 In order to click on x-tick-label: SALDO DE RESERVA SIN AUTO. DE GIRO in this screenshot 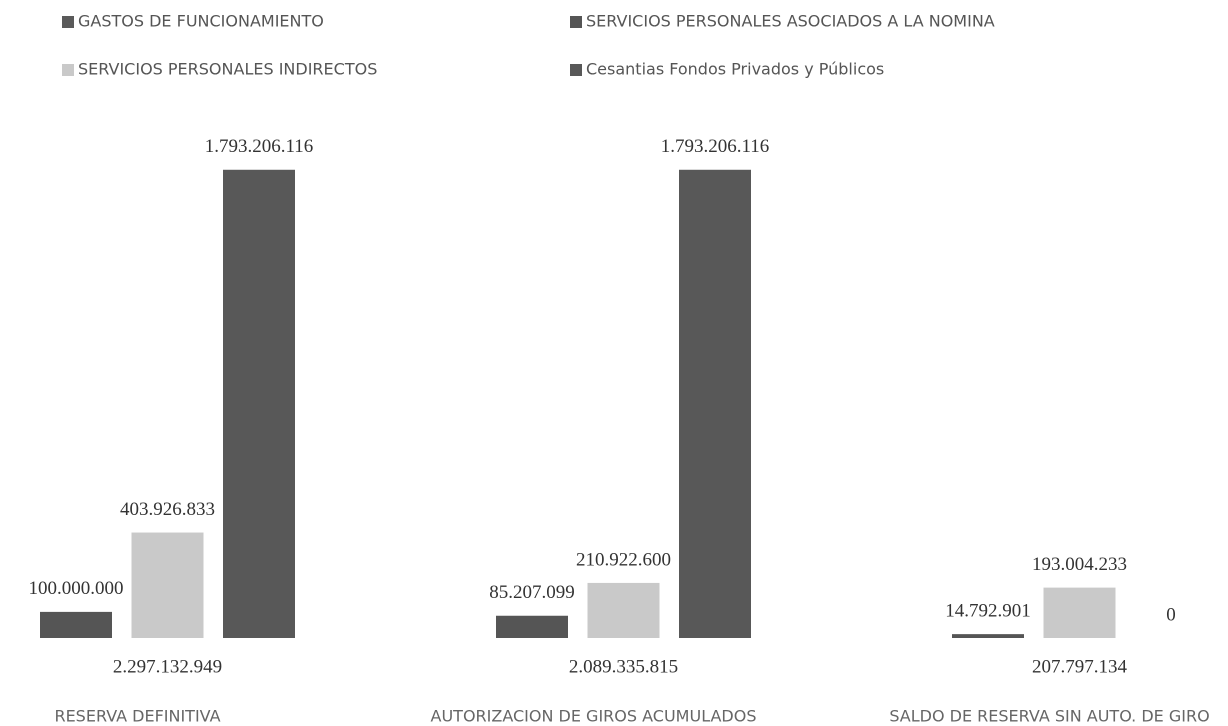, I will do `click(1049, 716)`.